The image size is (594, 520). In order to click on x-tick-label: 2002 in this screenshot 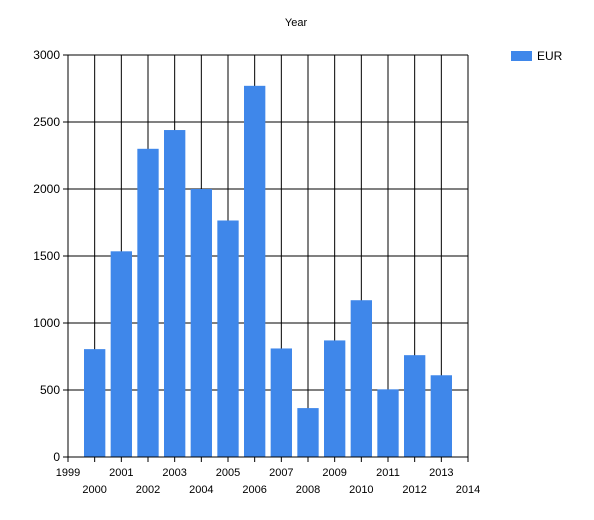, I will do `click(148, 490)`.